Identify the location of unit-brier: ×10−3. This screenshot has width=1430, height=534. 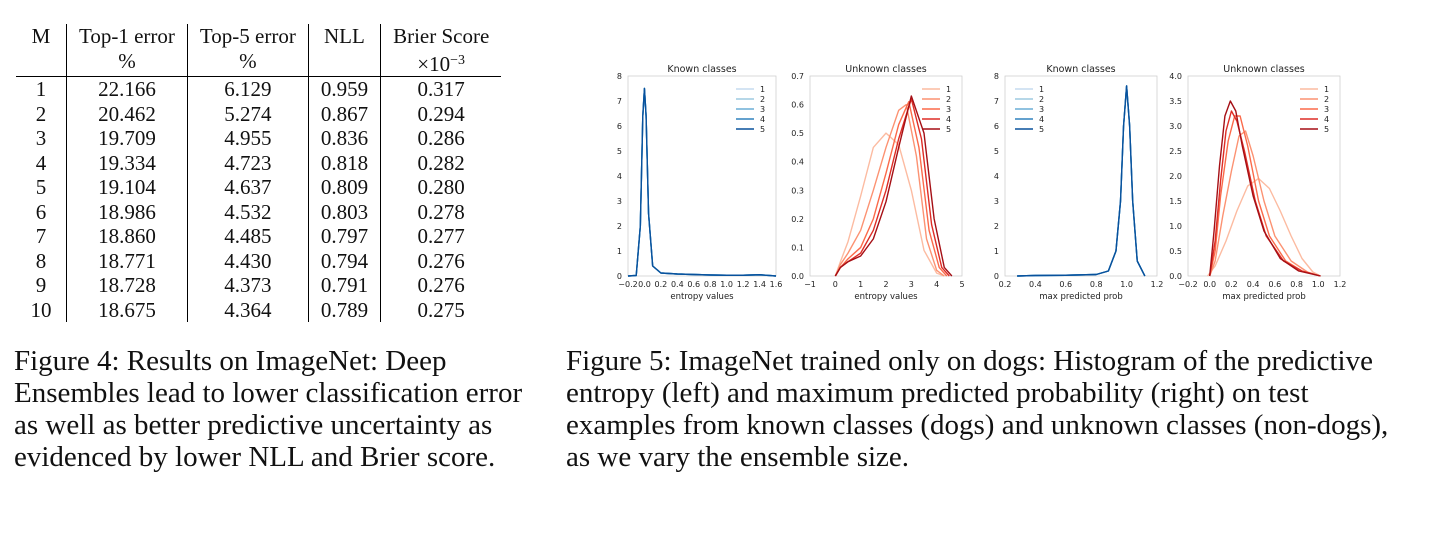
(441, 62).